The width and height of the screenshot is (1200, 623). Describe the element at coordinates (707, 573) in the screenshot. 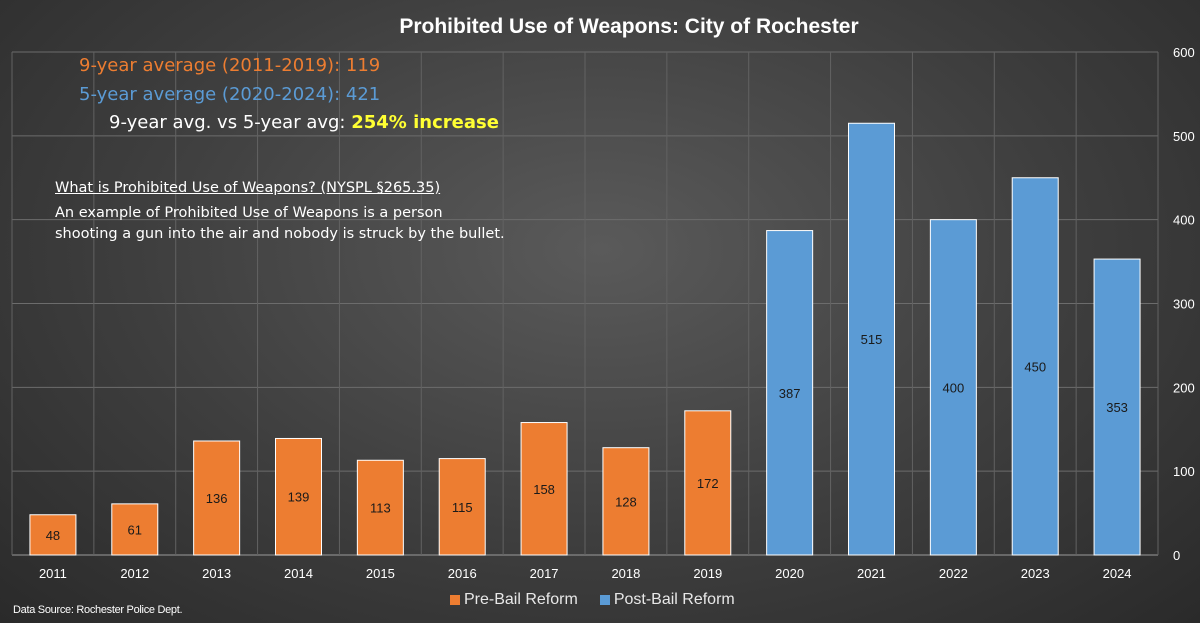

I see `x-tick-label-2019: 2019` at that location.